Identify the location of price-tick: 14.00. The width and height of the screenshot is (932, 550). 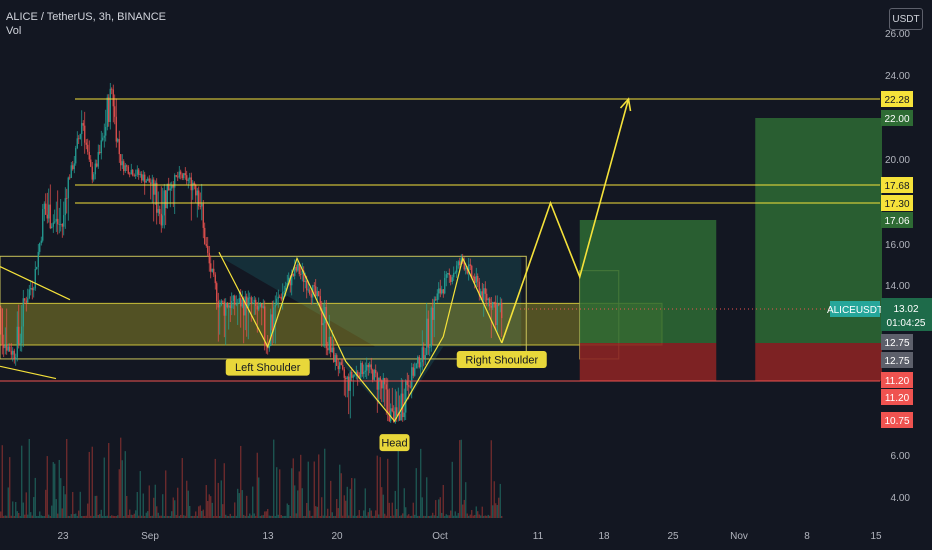
(897, 286).